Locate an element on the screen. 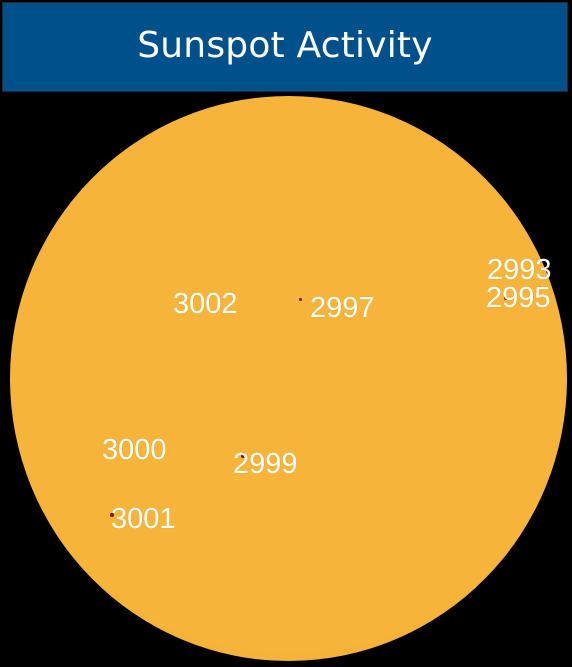  region-label-2995: 2995 is located at coordinates (518, 298).